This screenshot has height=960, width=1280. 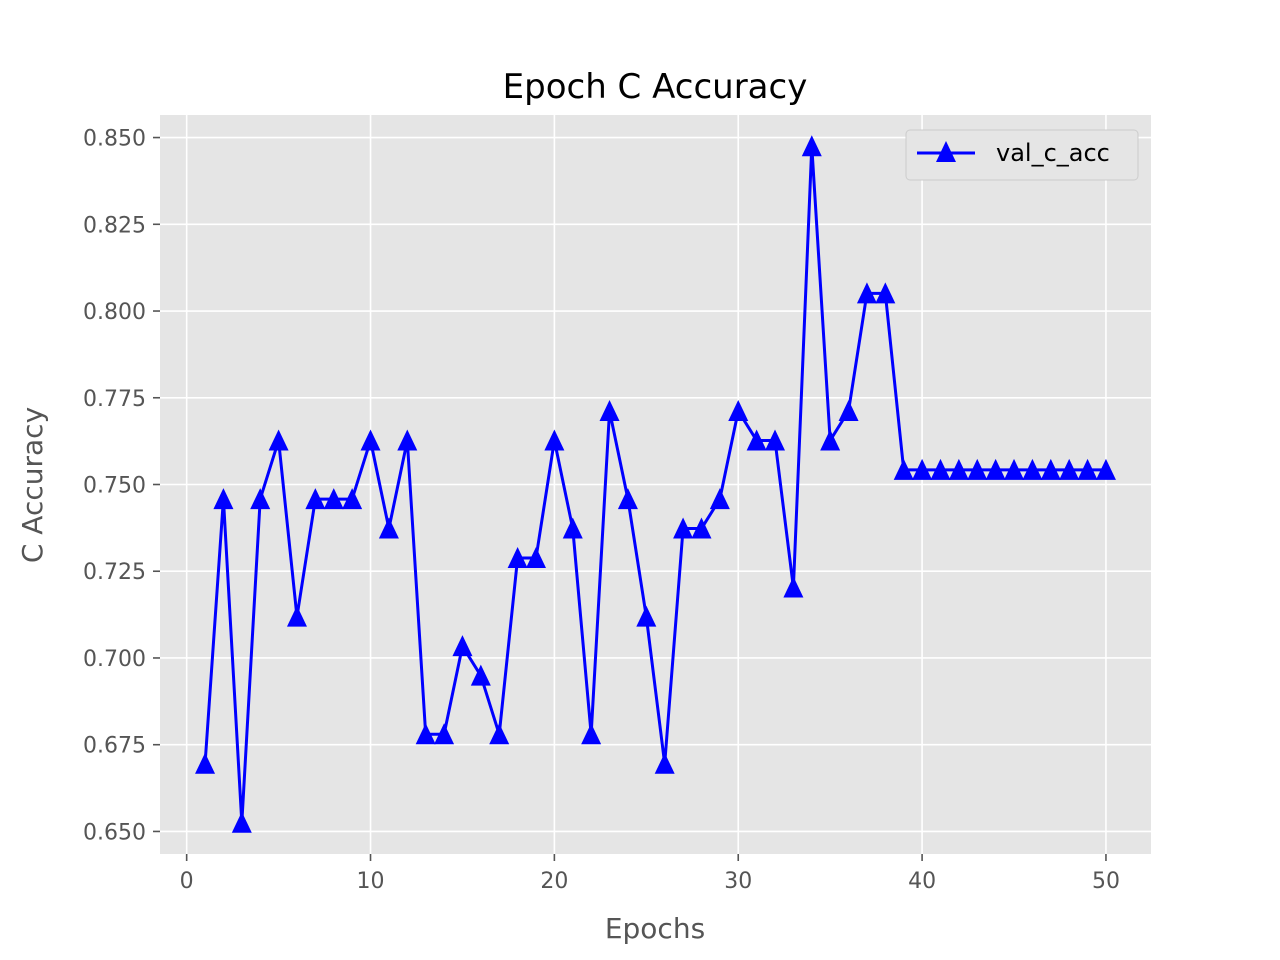 I want to click on y-axis-title: C Accuracy, so click(x=32, y=485).